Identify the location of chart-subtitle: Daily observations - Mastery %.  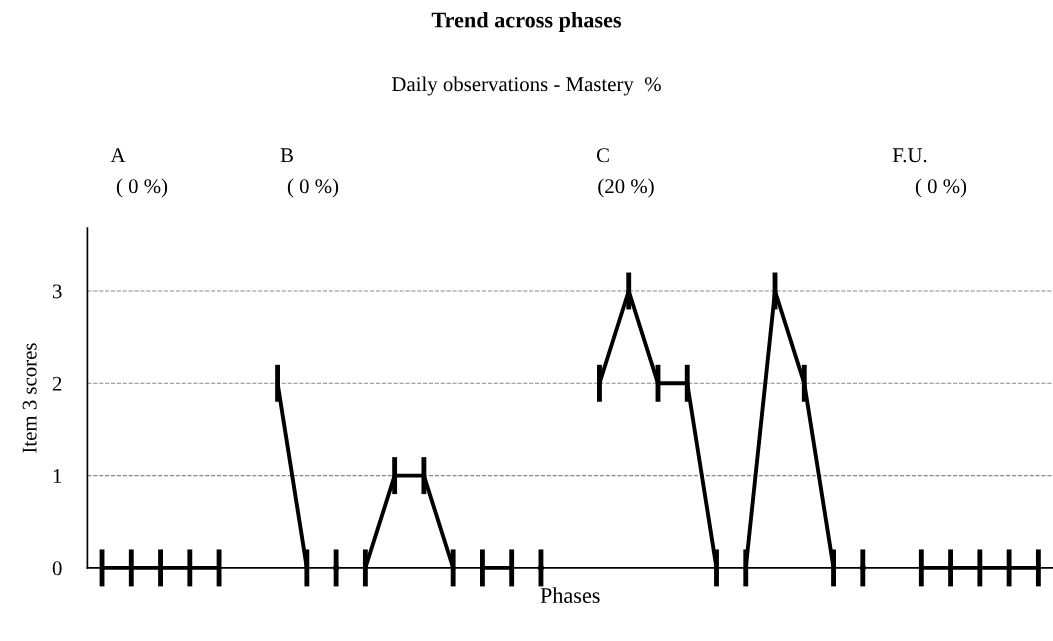
(526, 86).